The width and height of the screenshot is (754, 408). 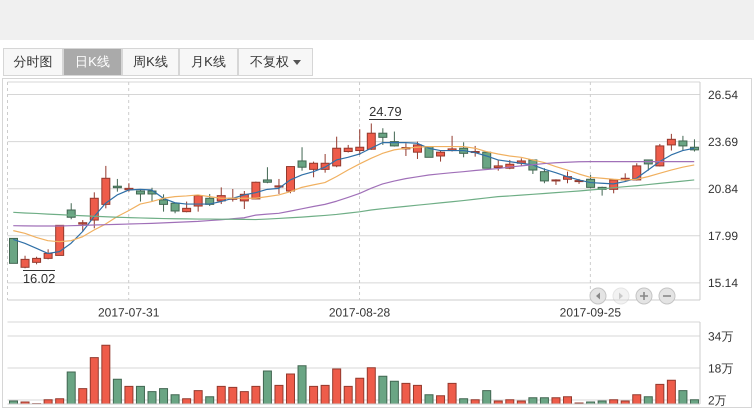 What do you see at coordinates (33, 62) in the screenshot?
I see `text: 分时图` at bounding box center [33, 62].